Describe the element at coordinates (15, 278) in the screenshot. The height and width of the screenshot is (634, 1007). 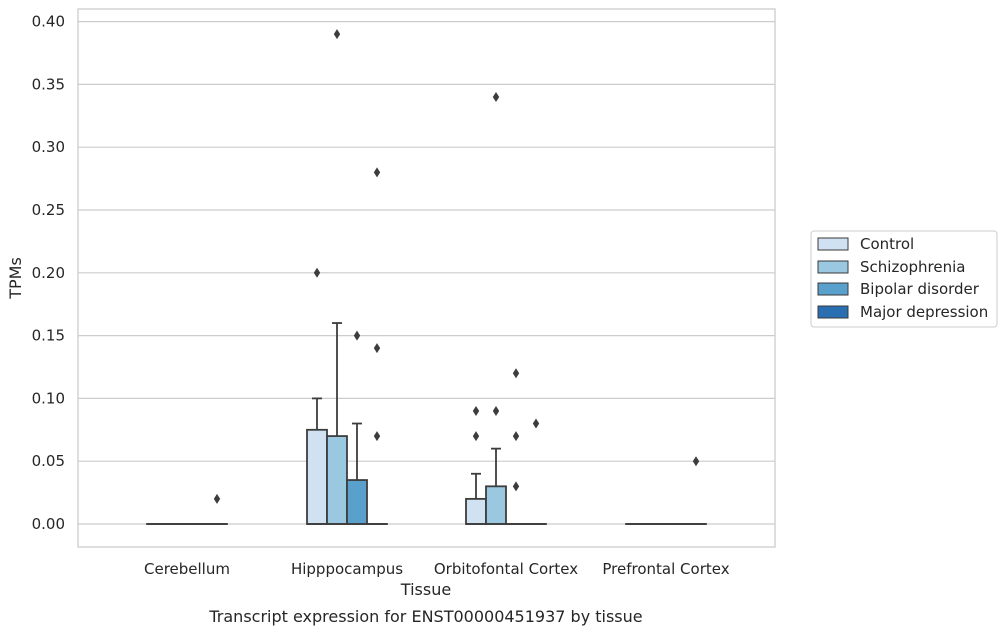
I see `y-axis-label: TPMs` at that location.